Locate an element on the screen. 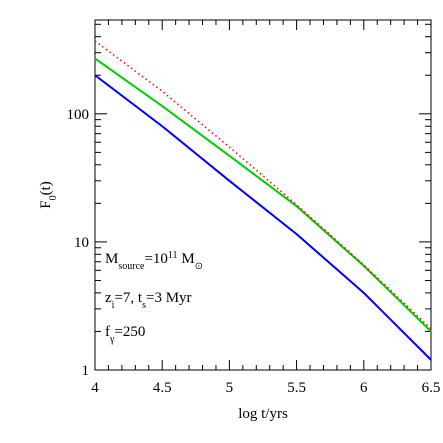 This screenshot has width=443, height=443. annotation: fγ=250 is located at coordinates (125, 334).